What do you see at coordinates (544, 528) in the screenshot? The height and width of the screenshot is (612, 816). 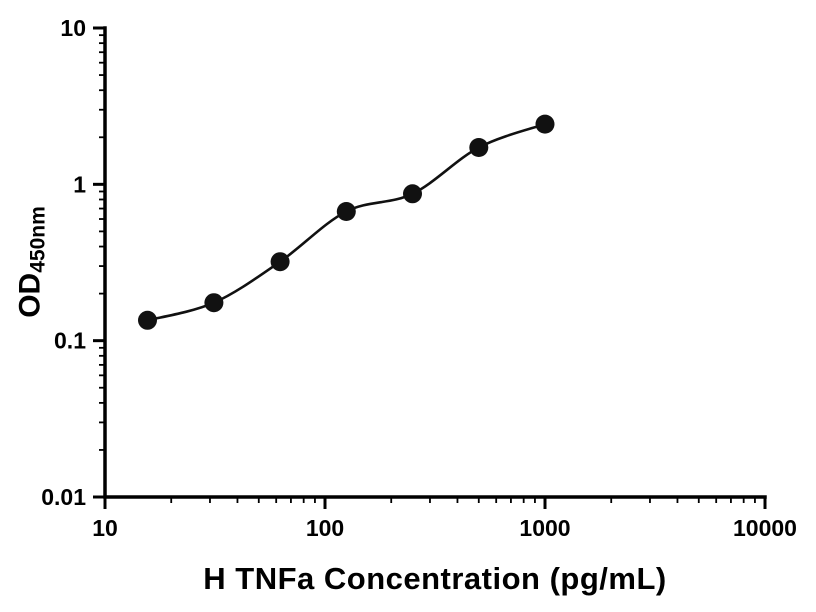 I see `x-tick-label: 1000` at bounding box center [544, 528].